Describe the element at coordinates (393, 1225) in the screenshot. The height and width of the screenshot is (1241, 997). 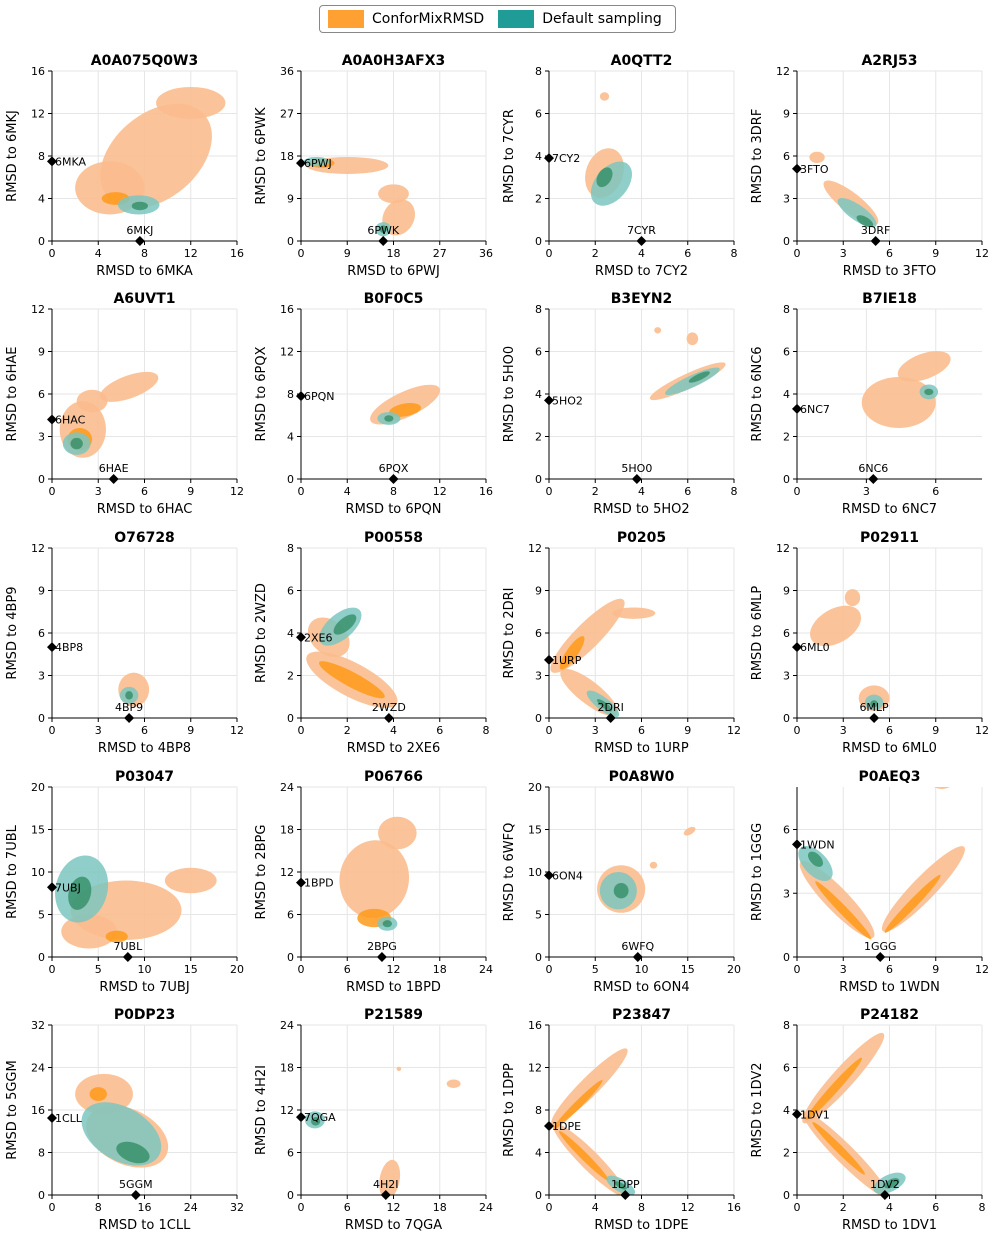
I see `x-axis-label: RMSD to 7QGA` at that location.